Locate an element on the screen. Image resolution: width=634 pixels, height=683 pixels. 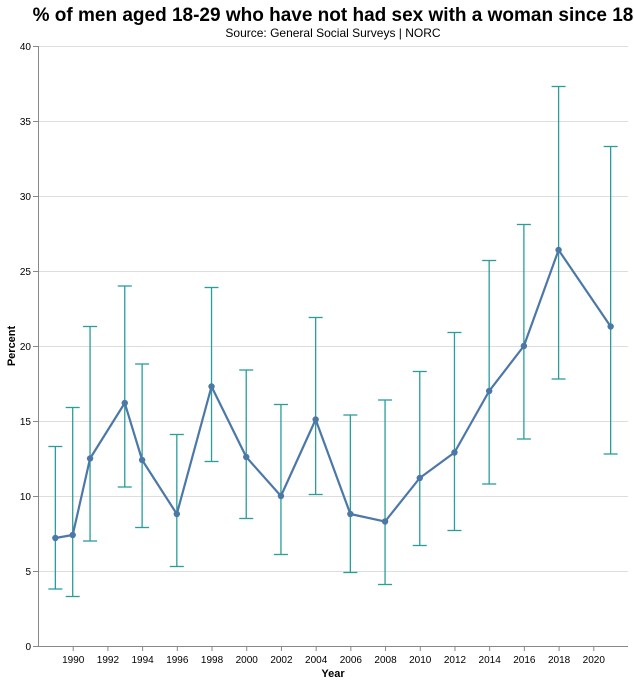
y-tick-label: 25 is located at coordinates (26, 272).